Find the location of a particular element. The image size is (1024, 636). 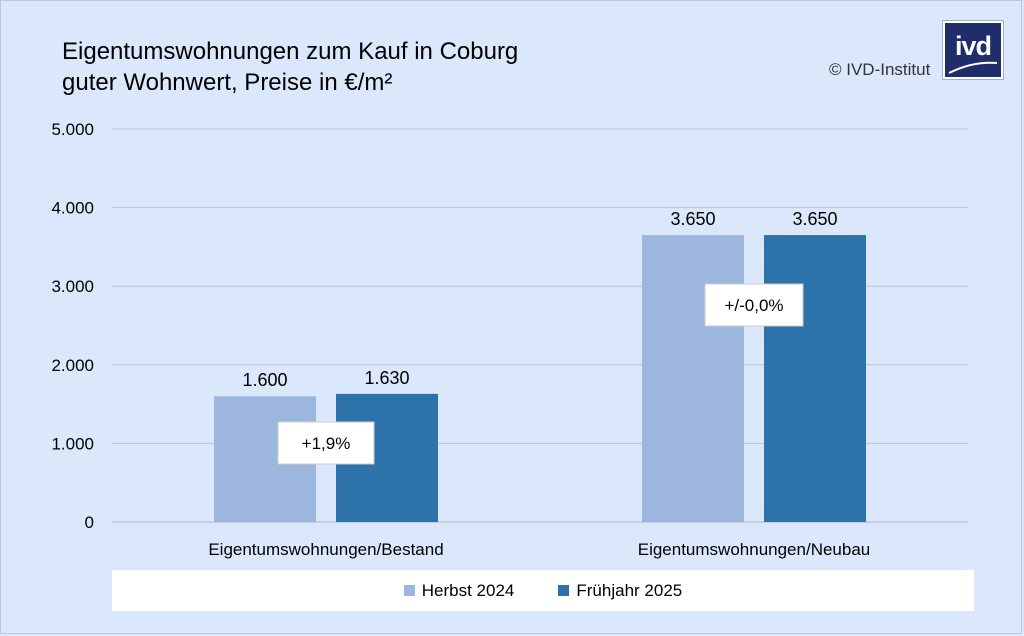

chart-title-line1: Eigentumswohnungen zum Kauf in Coburg is located at coordinates (290, 51).